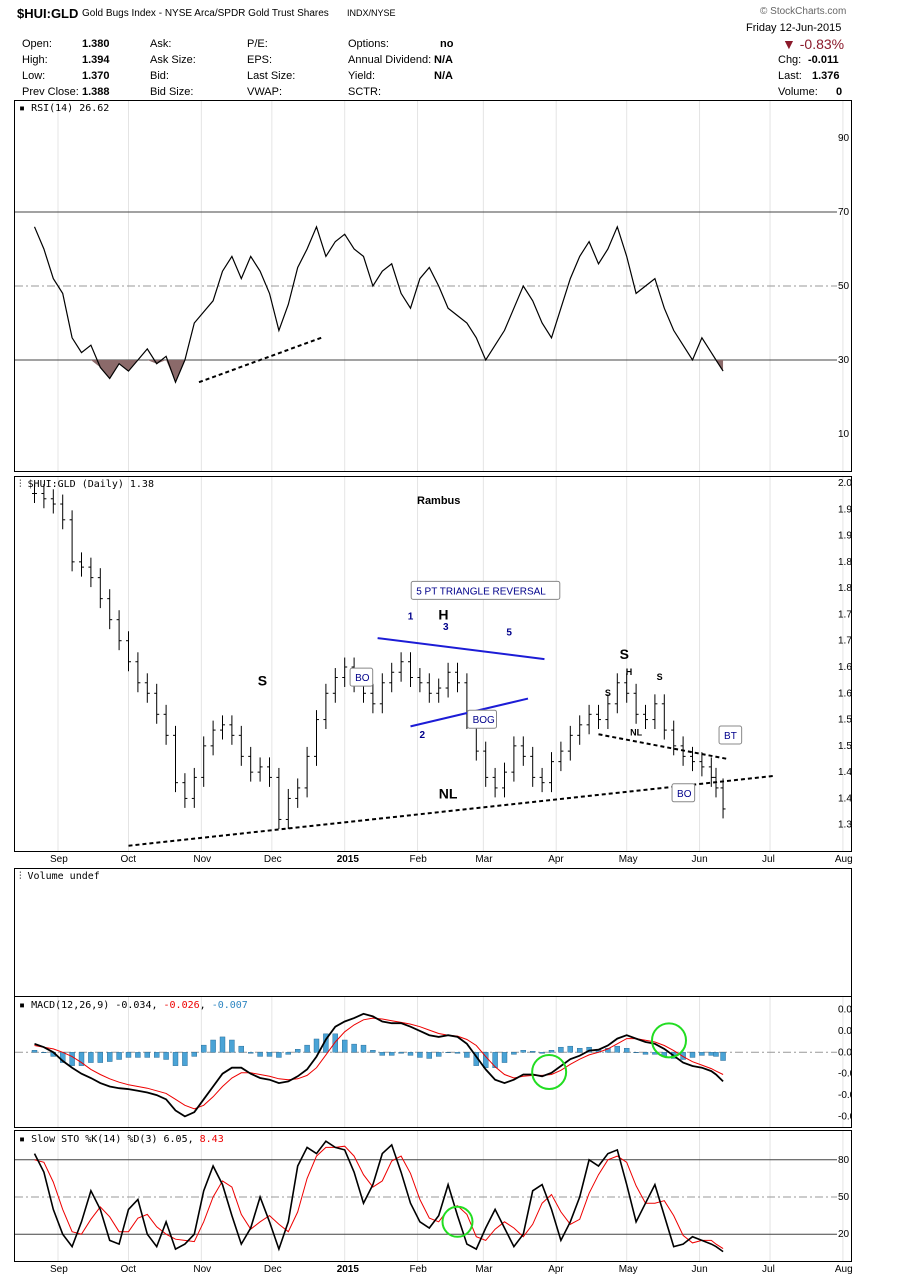  What do you see at coordinates (161, 44) in the screenshot?
I see `ask-label: Ask:` at bounding box center [161, 44].